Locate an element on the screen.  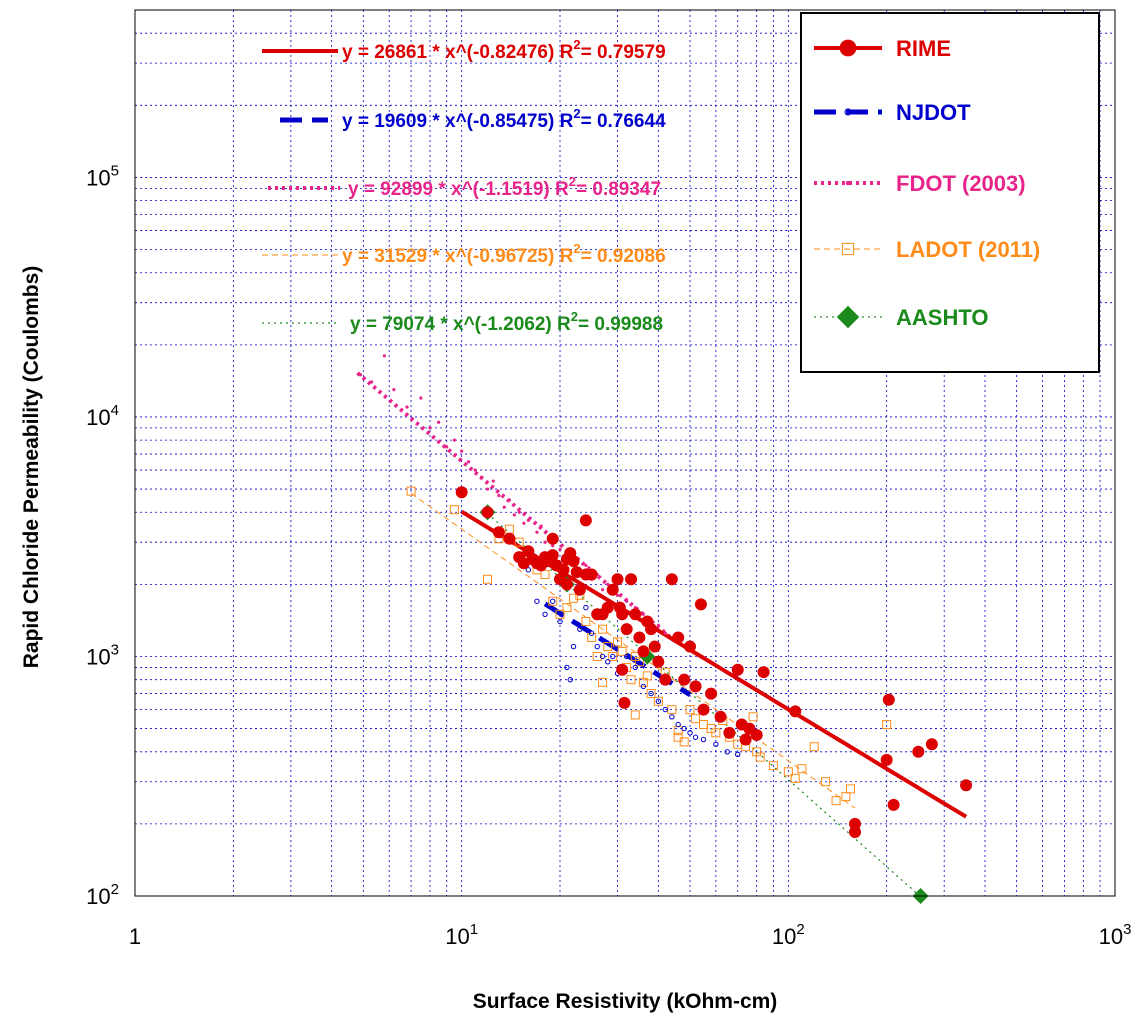
legend-label: AASHTO is located at coordinates (942, 317).